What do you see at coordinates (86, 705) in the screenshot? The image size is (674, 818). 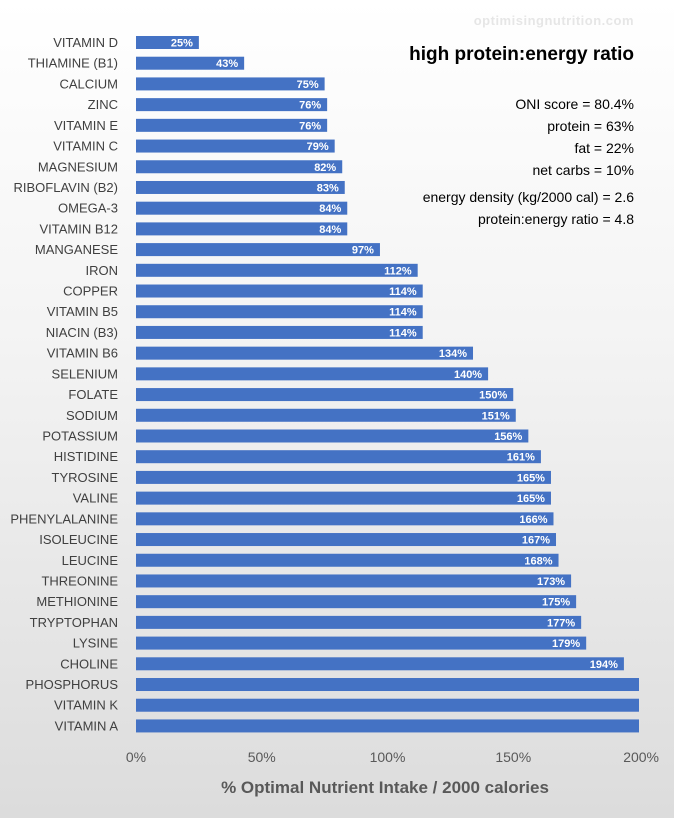 I see `category-label-vitamin-k: VITAMIN K` at bounding box center [86, 705].